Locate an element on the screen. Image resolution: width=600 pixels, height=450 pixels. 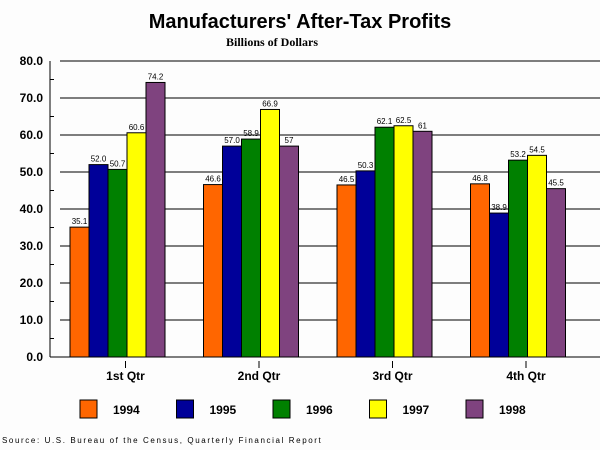
data-label: 38.9 is located at coordinates (499, 207).